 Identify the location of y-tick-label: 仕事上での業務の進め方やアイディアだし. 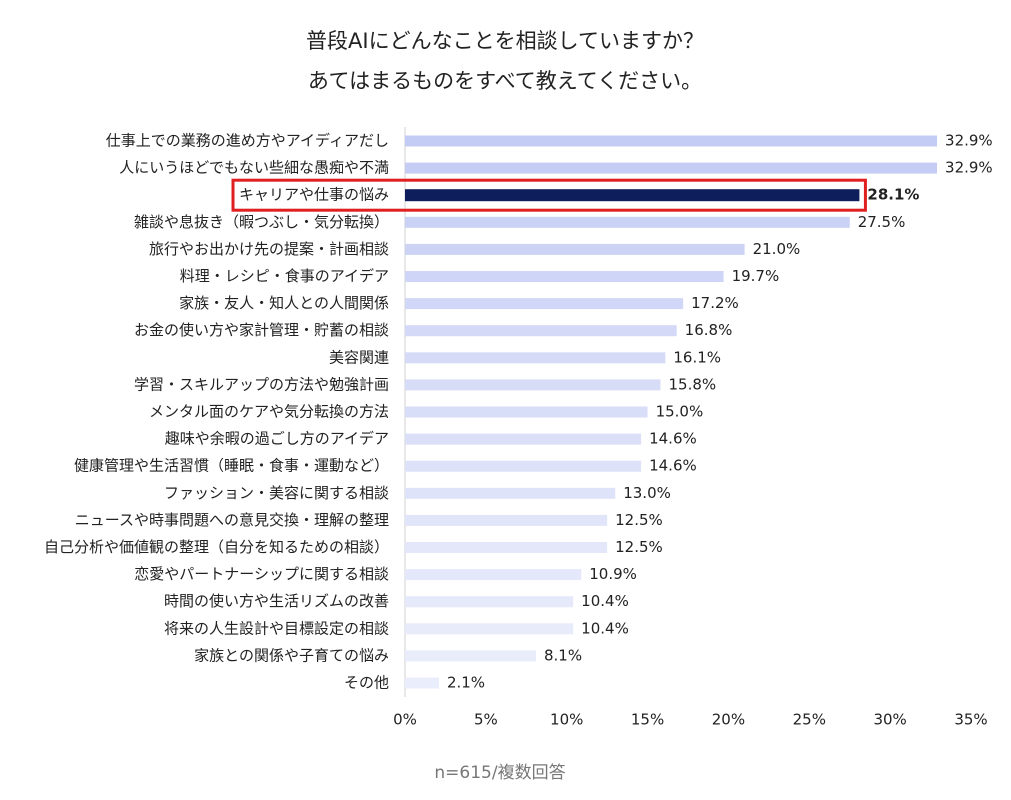
(247, 141).